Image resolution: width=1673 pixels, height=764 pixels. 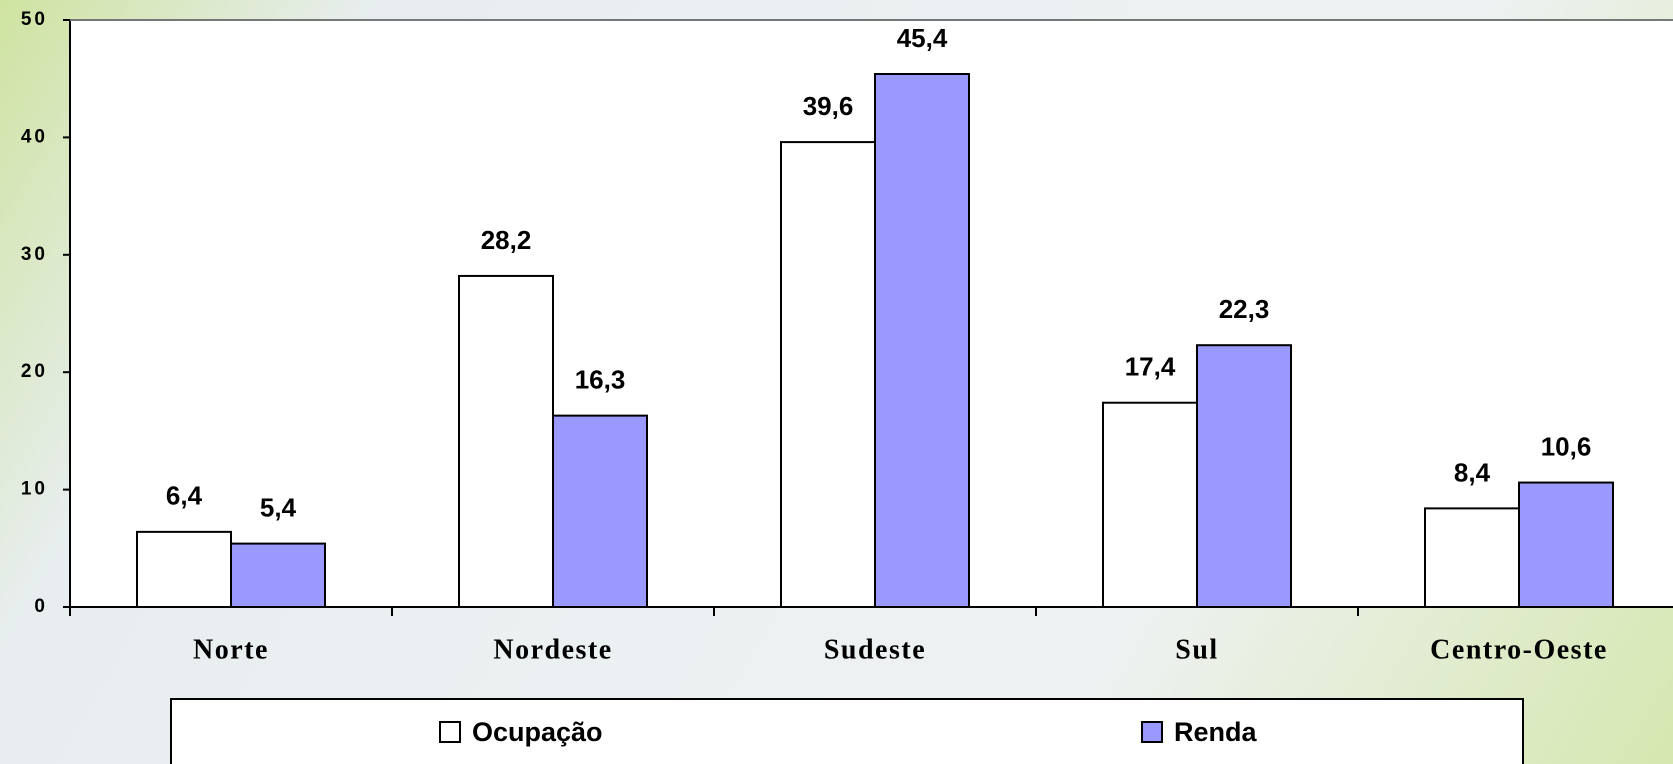 What do you see at coordinates (537, 732) in the screenshot?
I see `legend-label: Ocupação` at bounding box center [537, 732].